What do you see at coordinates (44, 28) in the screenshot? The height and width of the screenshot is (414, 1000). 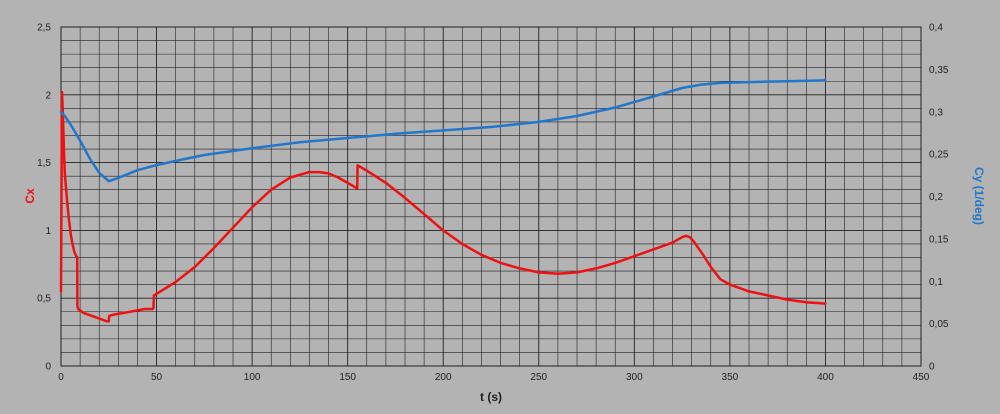 I see `left-y-tick-label: 2,5` at bounding box center [44, 28].